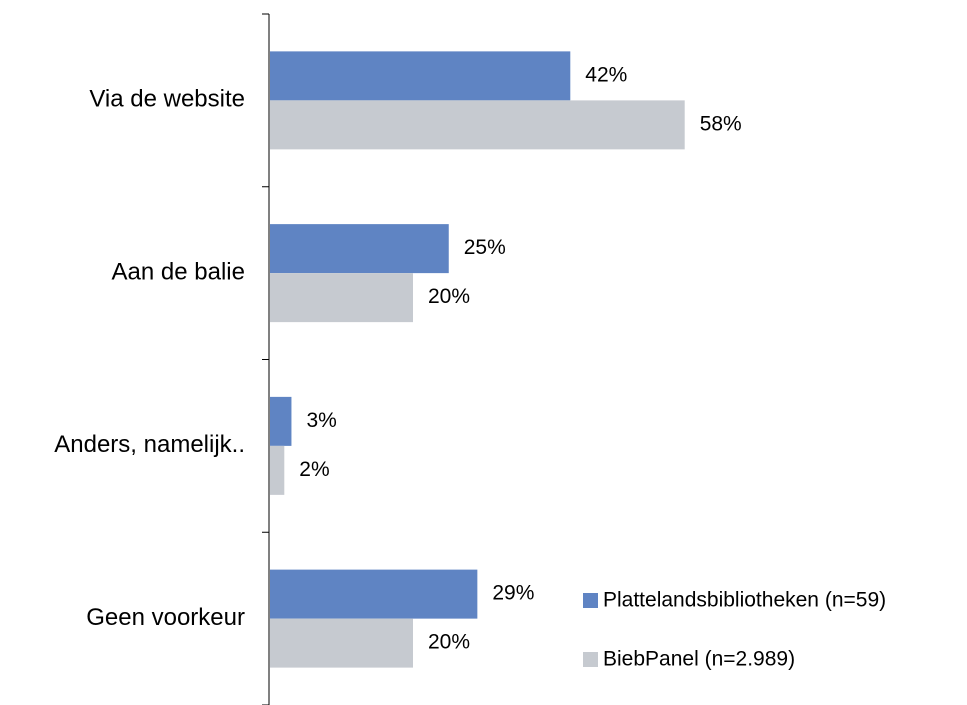 The height and width of the screenshot is (705, 967). I want to click on category-label: Geen voorkeur, so click(165, 617).